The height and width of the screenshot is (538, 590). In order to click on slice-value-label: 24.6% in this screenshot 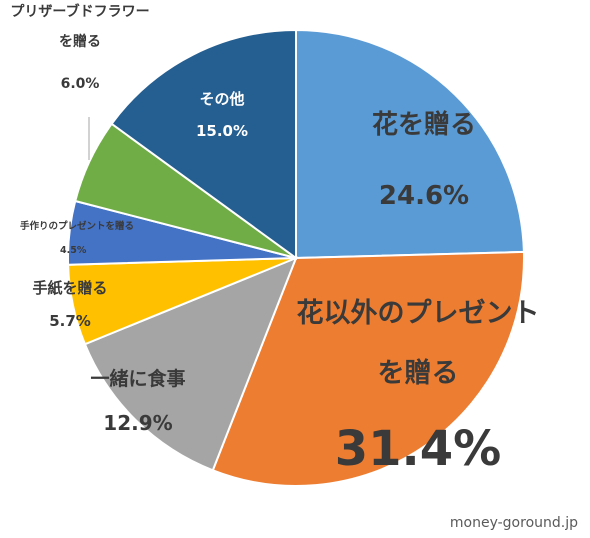, I will do `click(424, 196)`.